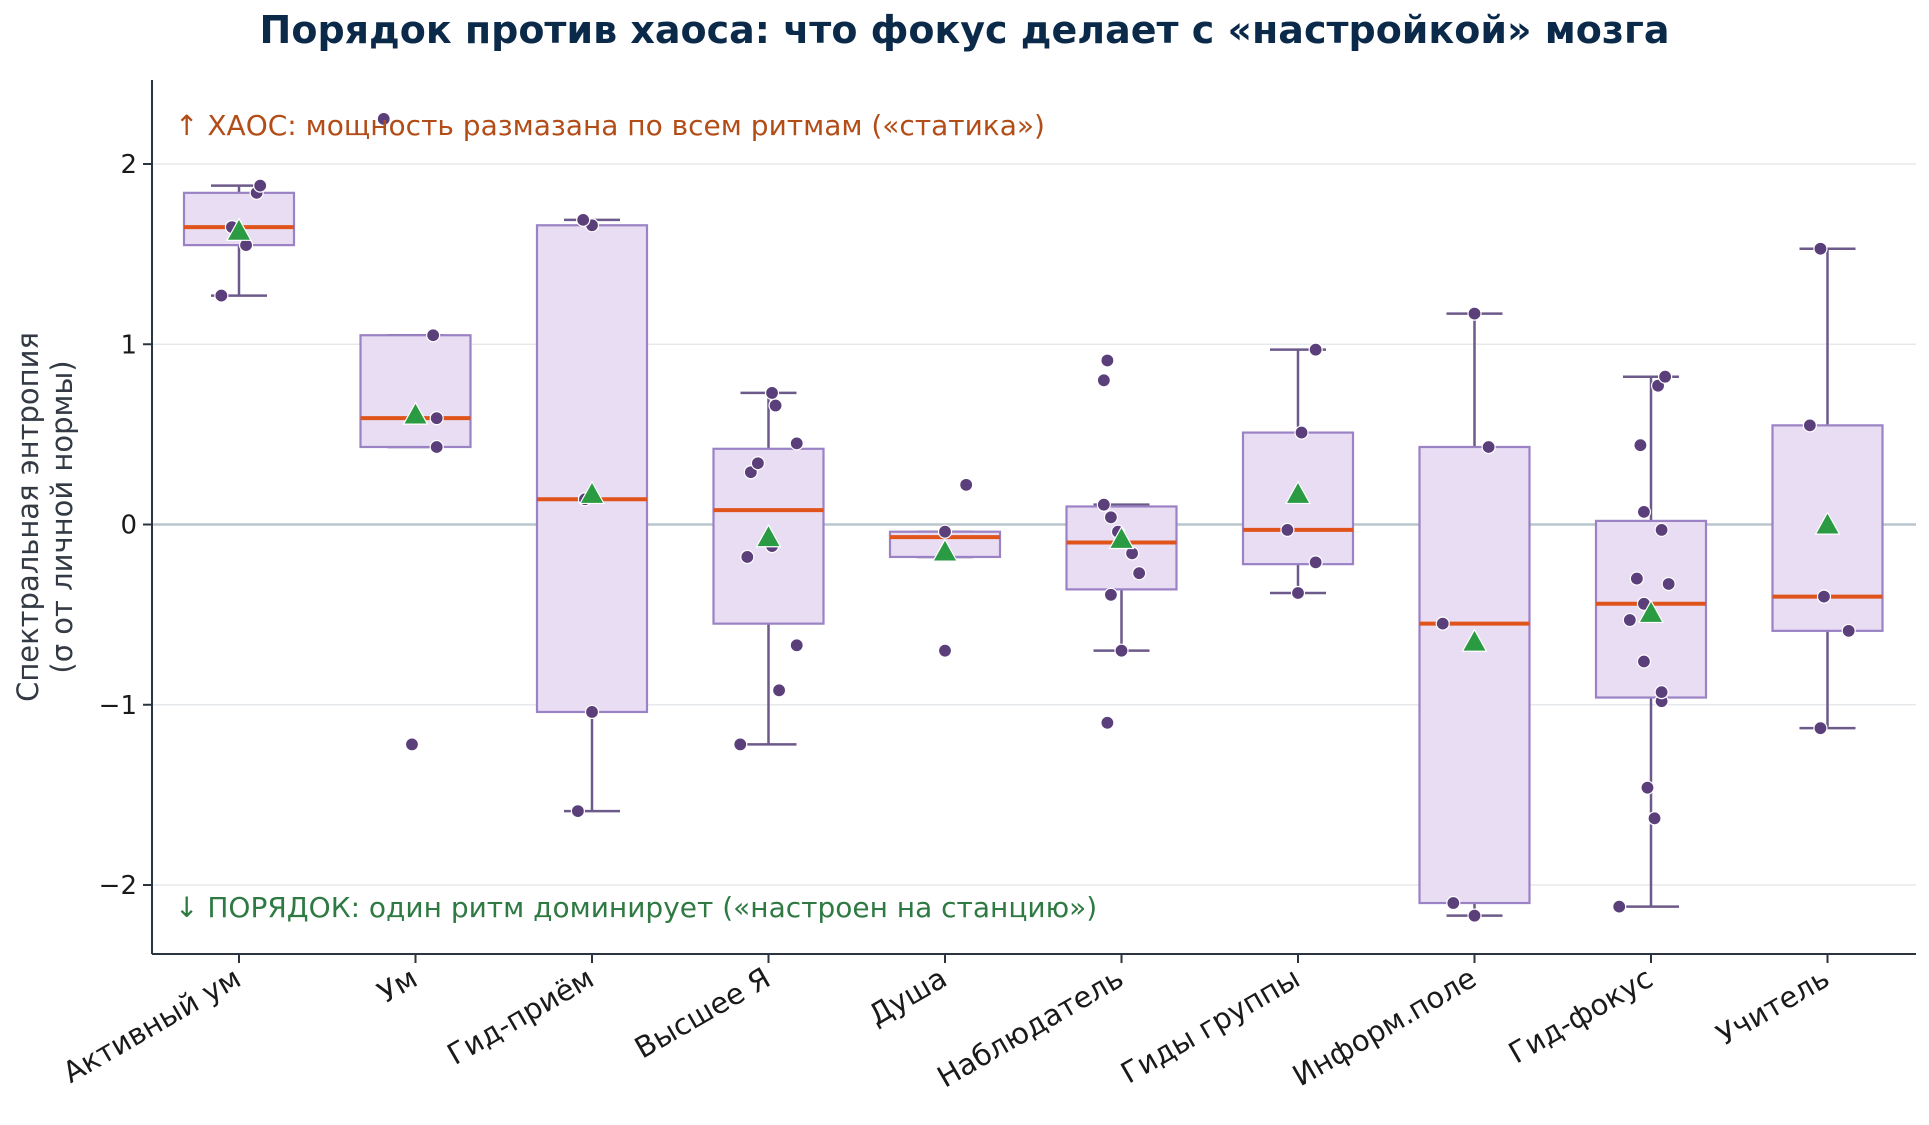 The height and width of the screenshot is (1125, 1929). Describe the element at coordinates (128, 165) in the screenshot. I see `y-tick-label: 2` at that location.